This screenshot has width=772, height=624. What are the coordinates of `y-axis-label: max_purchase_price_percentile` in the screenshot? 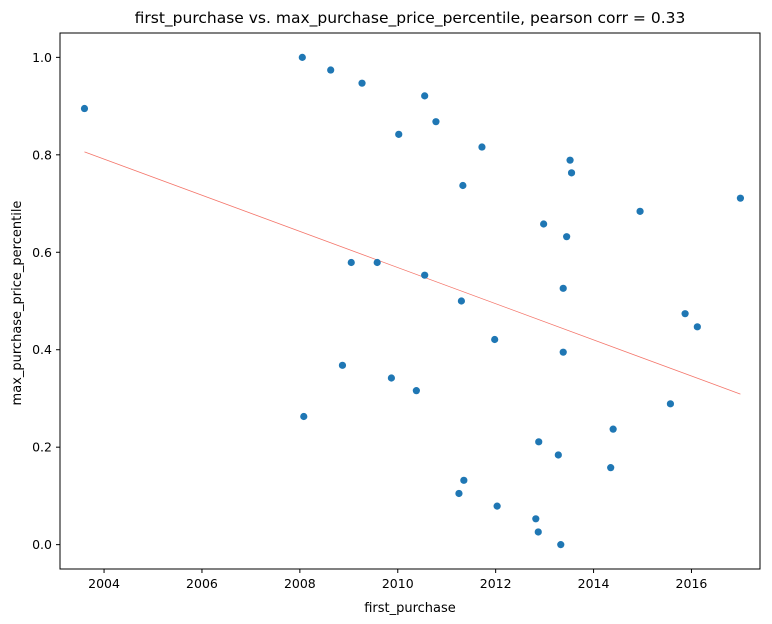 It's located at (17, 303).